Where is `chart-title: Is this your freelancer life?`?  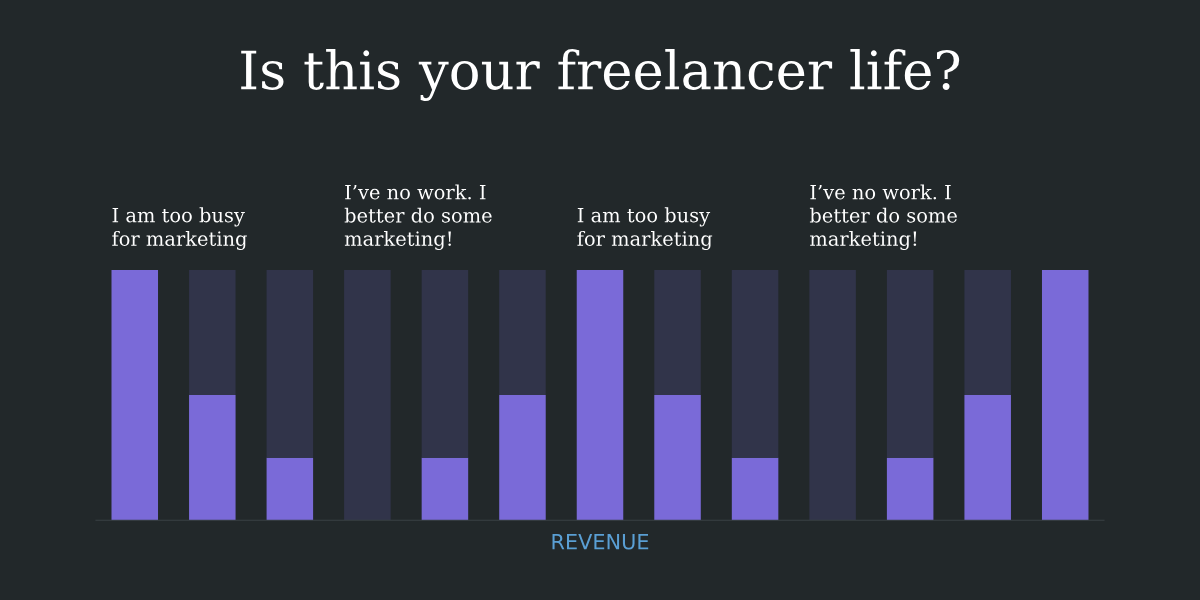 chart-title: Is this your freelancer life? is located at coordinates (600, 75).